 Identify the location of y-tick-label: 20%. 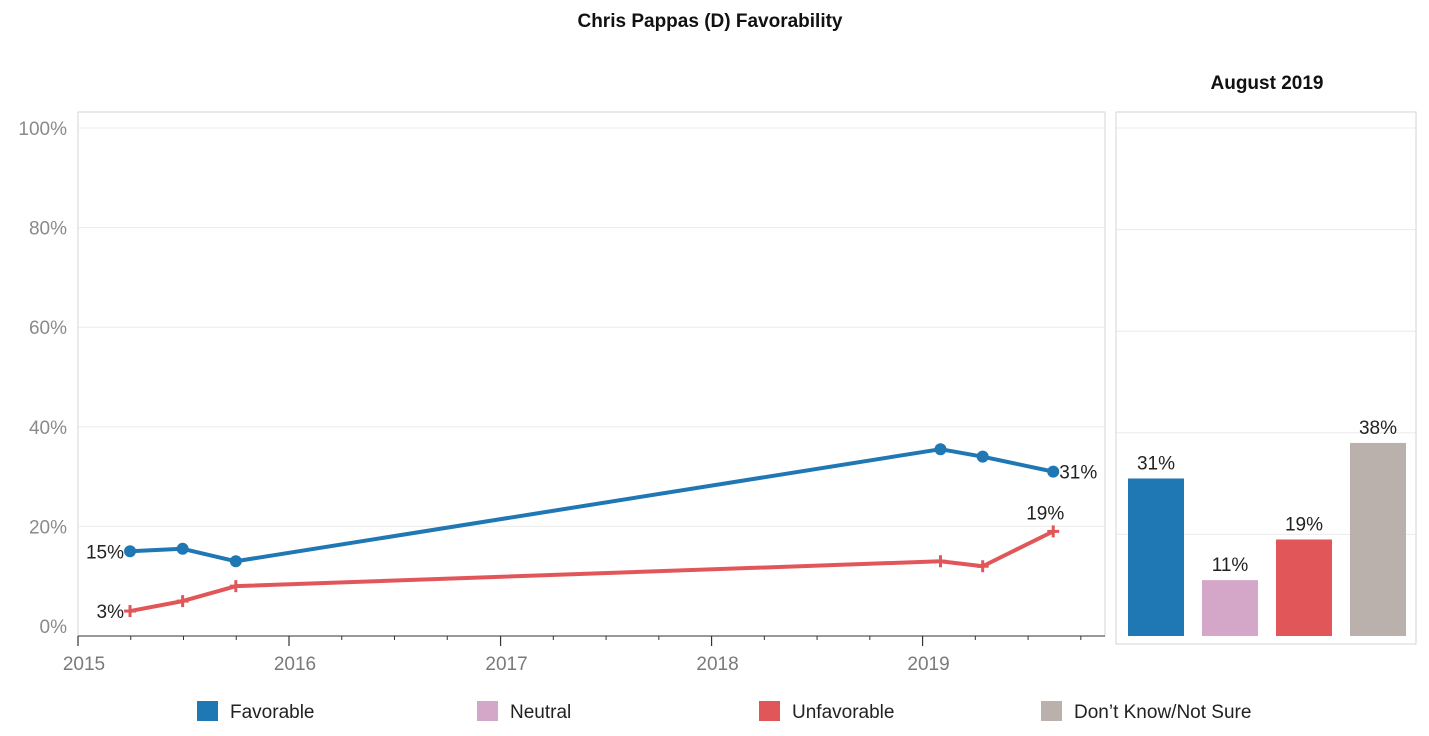
(48, 527).